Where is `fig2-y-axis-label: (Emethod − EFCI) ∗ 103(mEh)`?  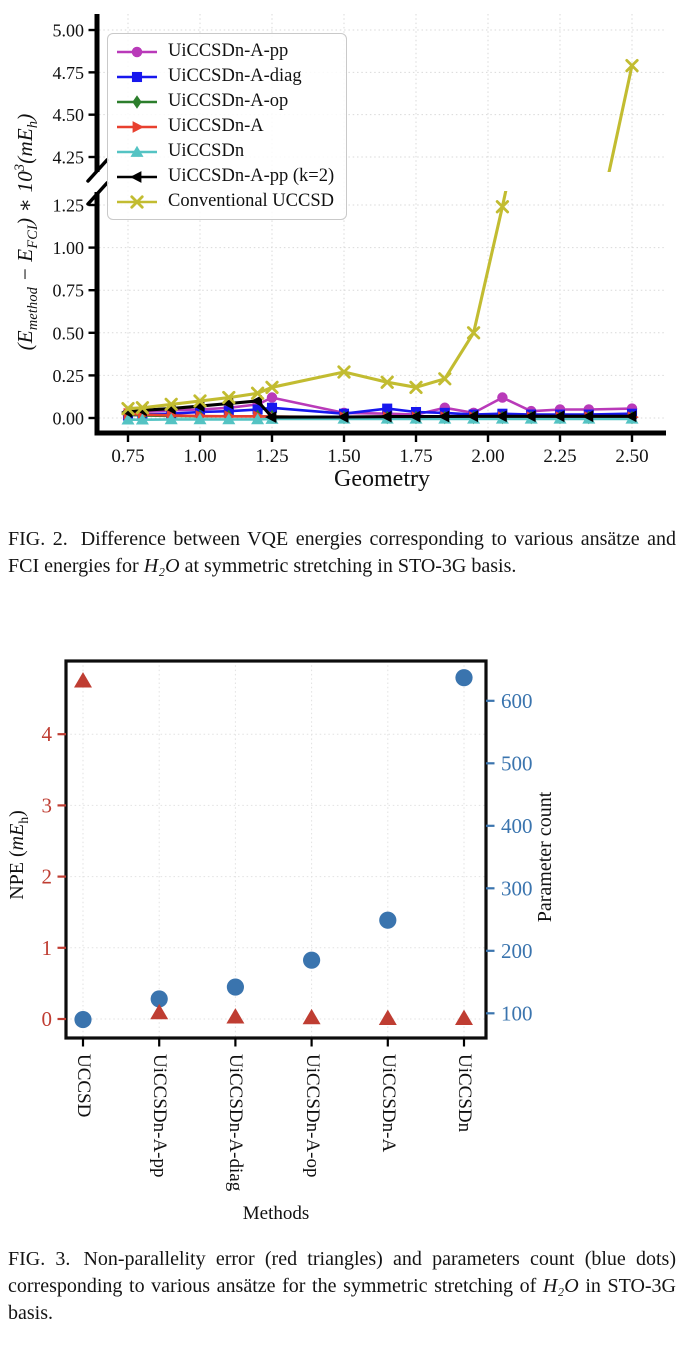
fig2-y-axis-label: (Emethod − EFCI) ∗ 103(mEh) is located at coordinates (27, 232).